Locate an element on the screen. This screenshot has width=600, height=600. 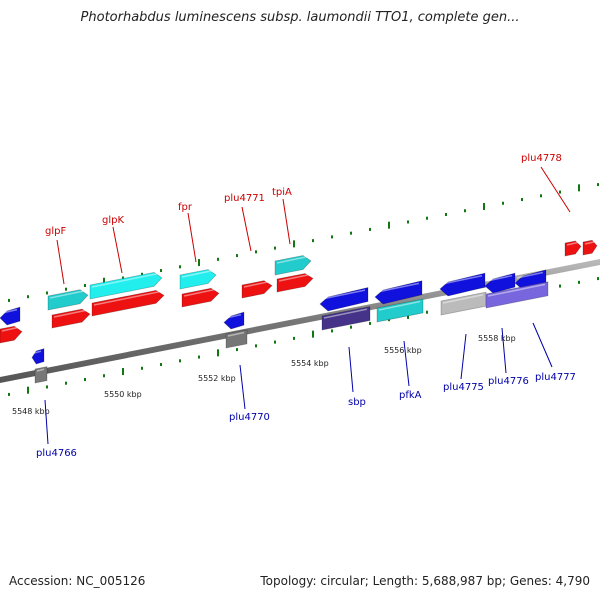
leader-glpK is located at coordinates (117, 250).